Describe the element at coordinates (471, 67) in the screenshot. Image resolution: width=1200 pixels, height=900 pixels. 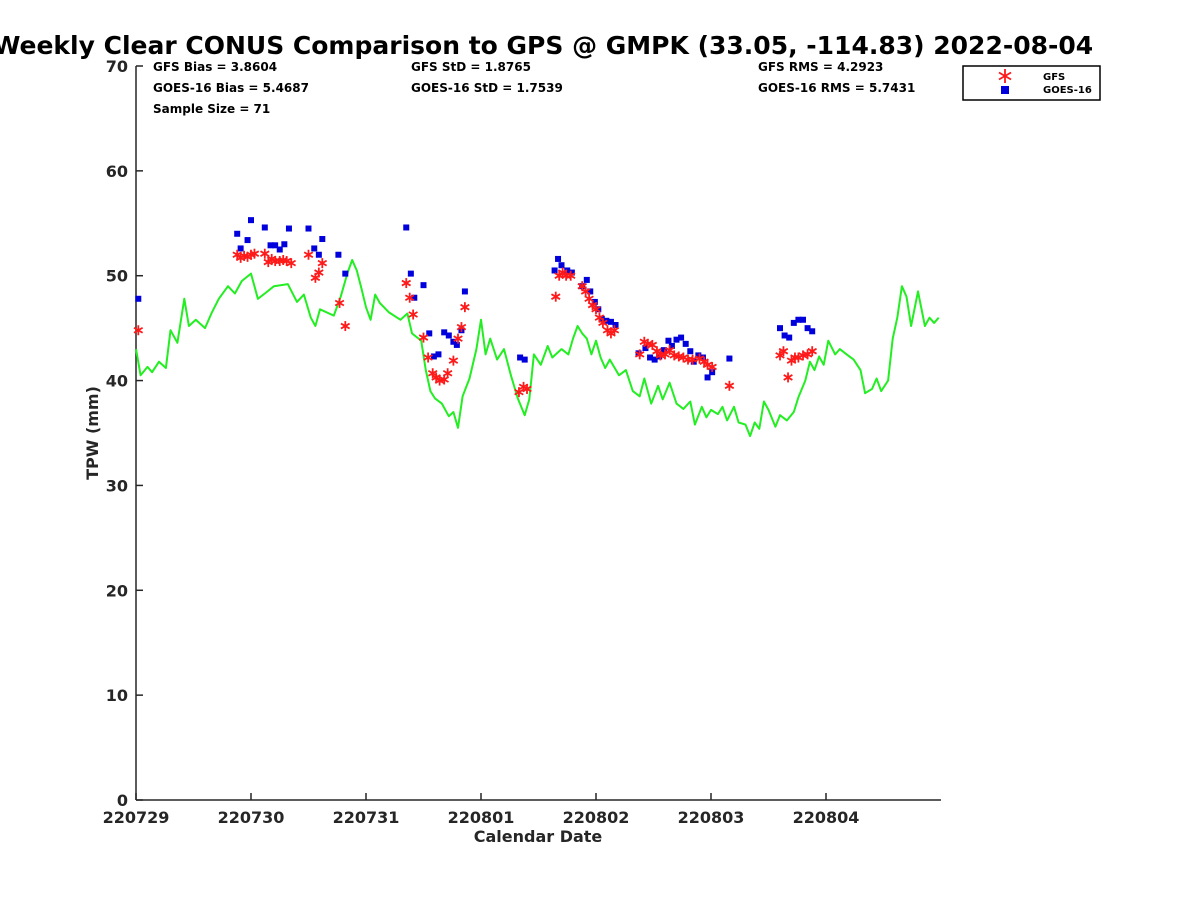
I see `gfs-std-text: GFS StD = 1.8765` at that location.